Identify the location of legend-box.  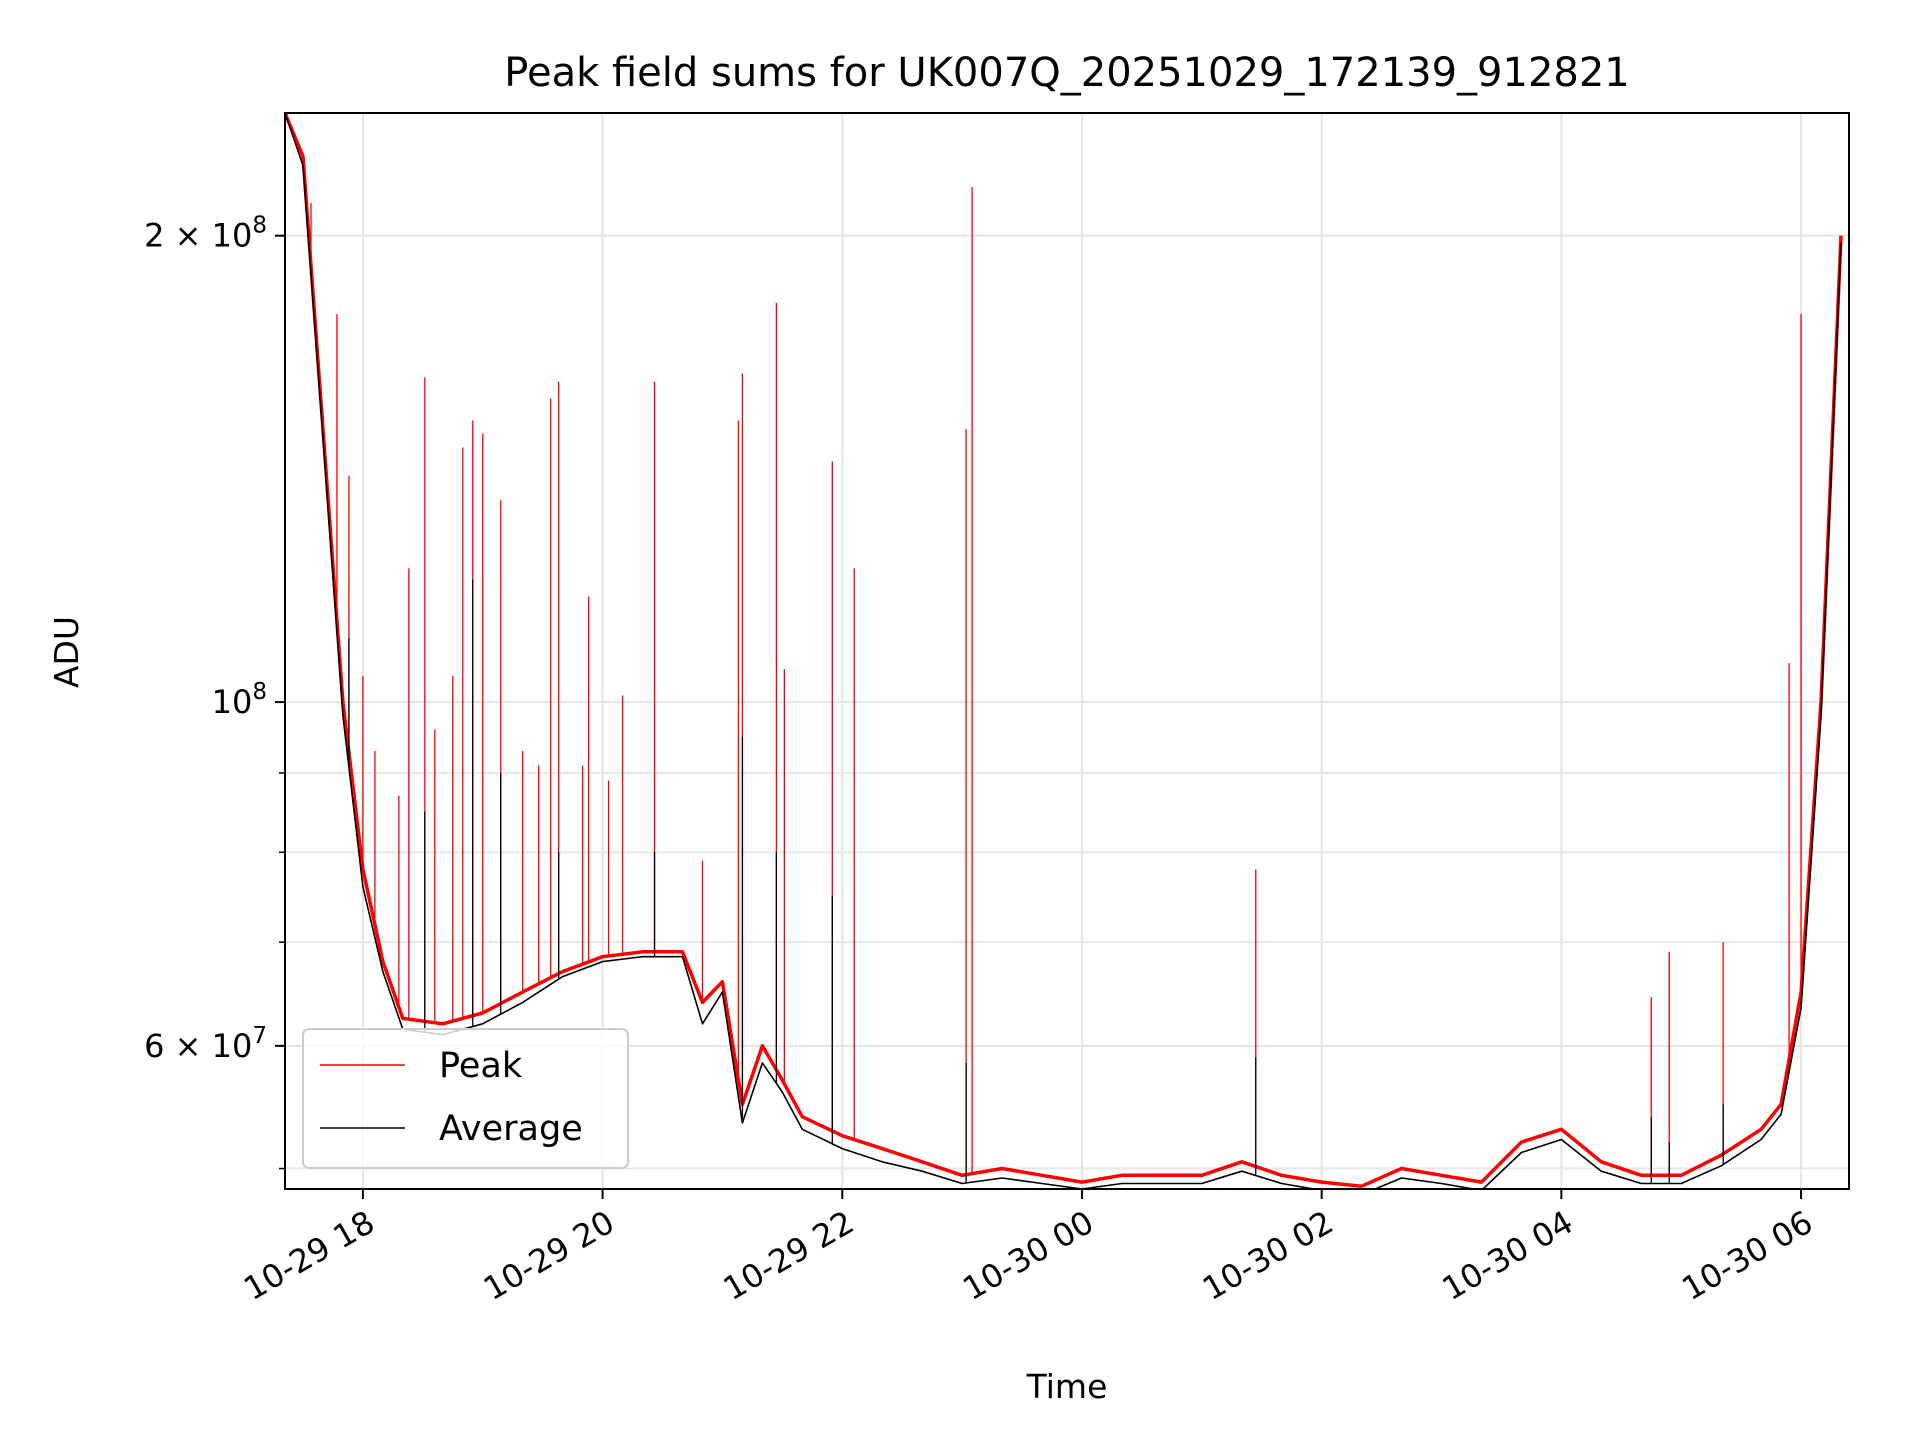
(465, 1098).